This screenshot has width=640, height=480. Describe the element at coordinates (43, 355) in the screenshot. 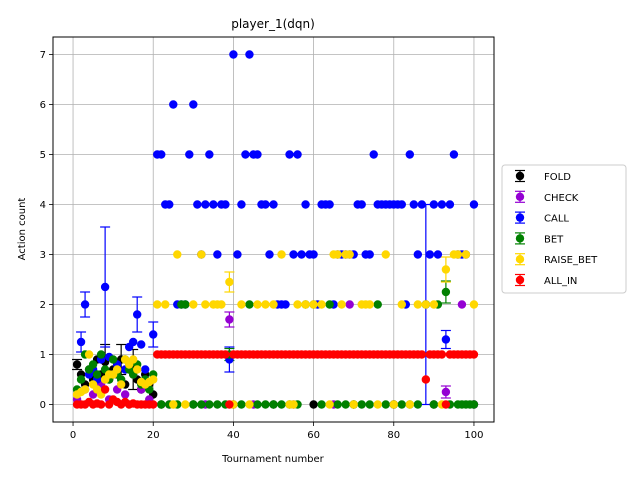

I see `y-tick-label: 1` at that location.